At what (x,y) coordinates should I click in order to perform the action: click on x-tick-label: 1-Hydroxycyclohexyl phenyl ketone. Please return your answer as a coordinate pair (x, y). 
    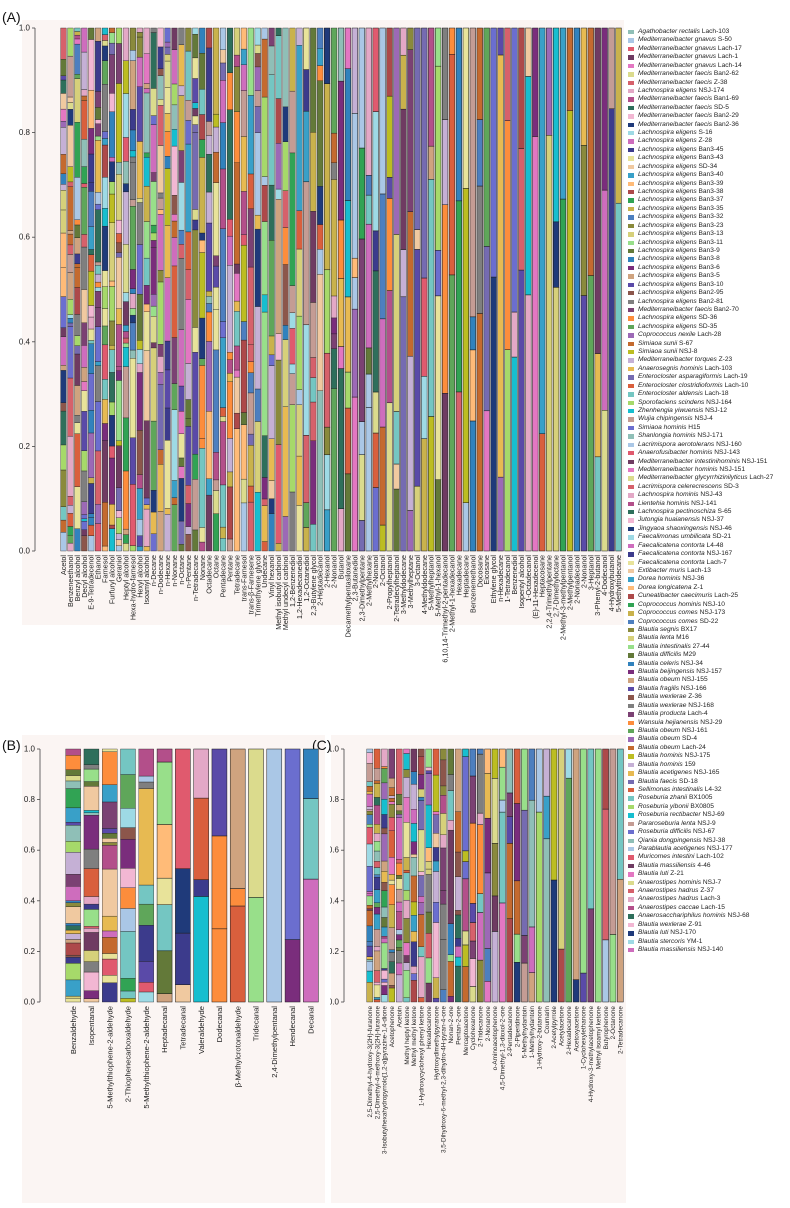
    Looking at the image, I should click on (422, 1056).